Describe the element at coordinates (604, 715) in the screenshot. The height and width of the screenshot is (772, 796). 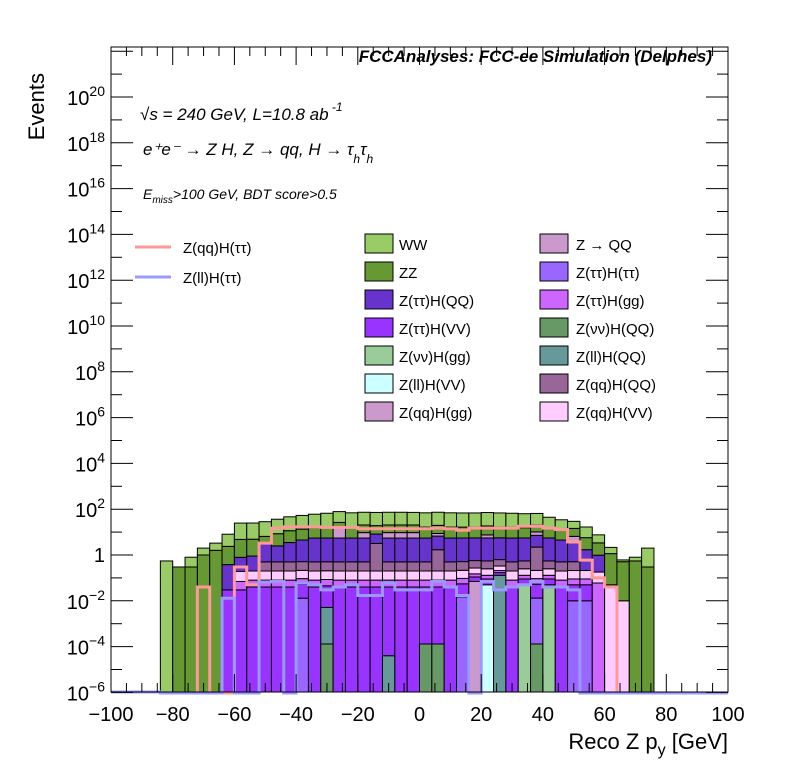
I see `x-tick-label: 60` at that location.